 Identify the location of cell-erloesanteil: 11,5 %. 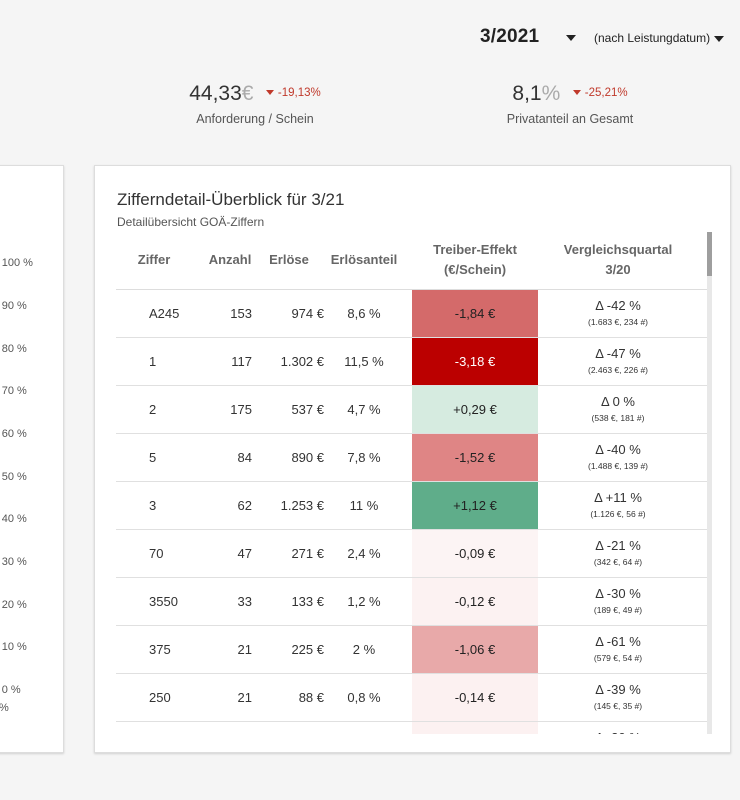
(364, 361).